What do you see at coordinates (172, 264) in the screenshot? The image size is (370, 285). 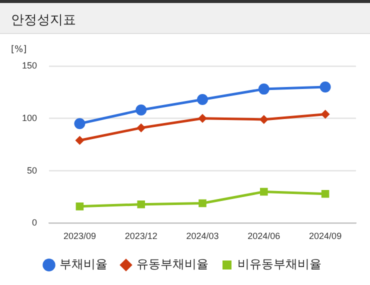 I see `legend-label: 유동부채비율` at bounding box center [172, 264].